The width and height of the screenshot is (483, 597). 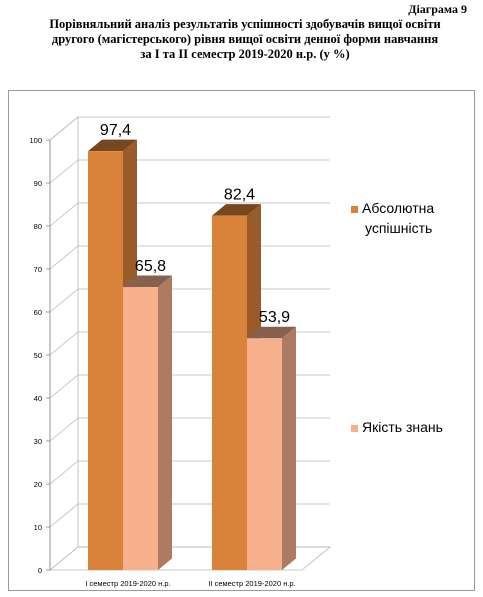 What do you see at coordinates (127, 583) in the screenshot?
I see `x-category-label: І семестр 2019-2020 н.р.` at bounding box center [127, 583].